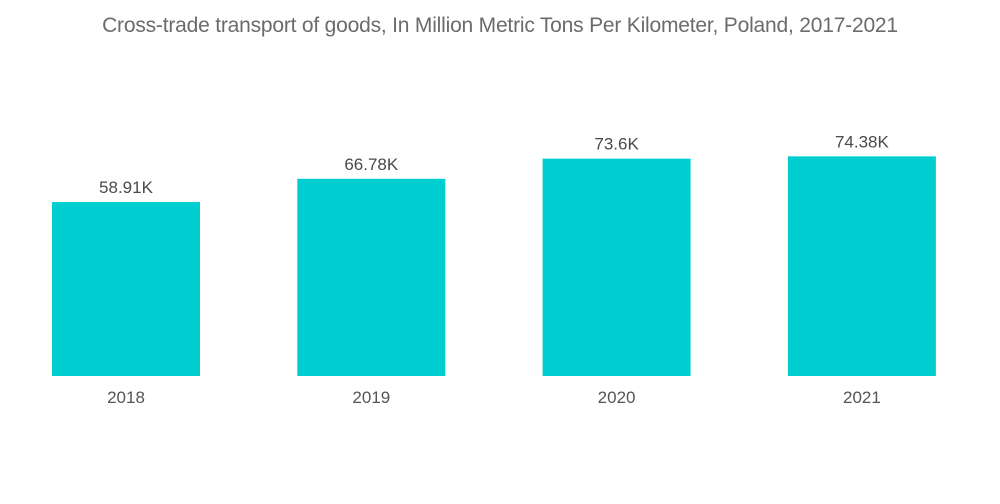 This screenshot has height=504, width=1000. Describe the element at coordinates (126, 187) in the screenshot. I see `data-label-2018: 58.91K` at that location.